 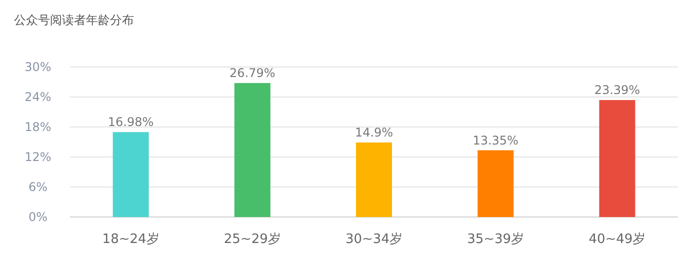 I want to click on y-tick-label: 6%, so click(x=38, y=187).